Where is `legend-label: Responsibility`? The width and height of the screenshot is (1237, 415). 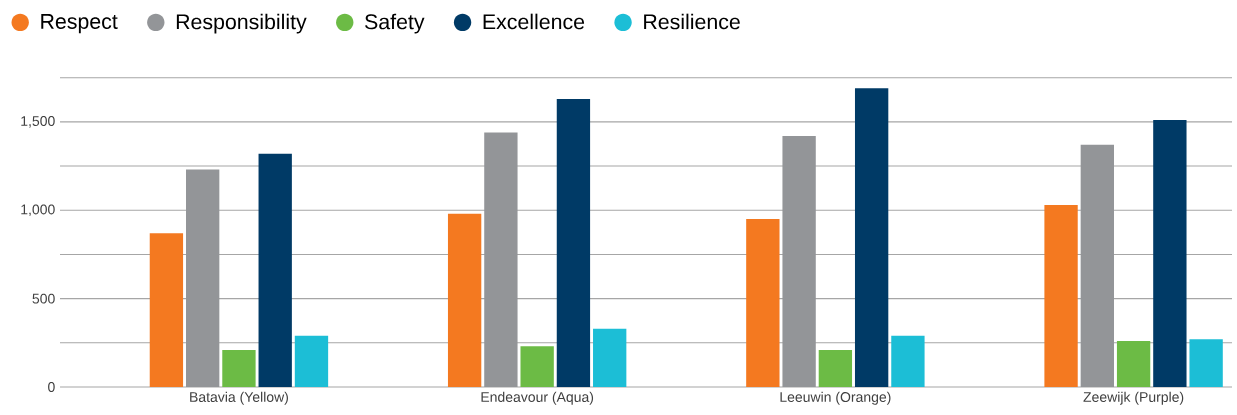 legend-label: Responsibility is located at coordinates (241, 23).